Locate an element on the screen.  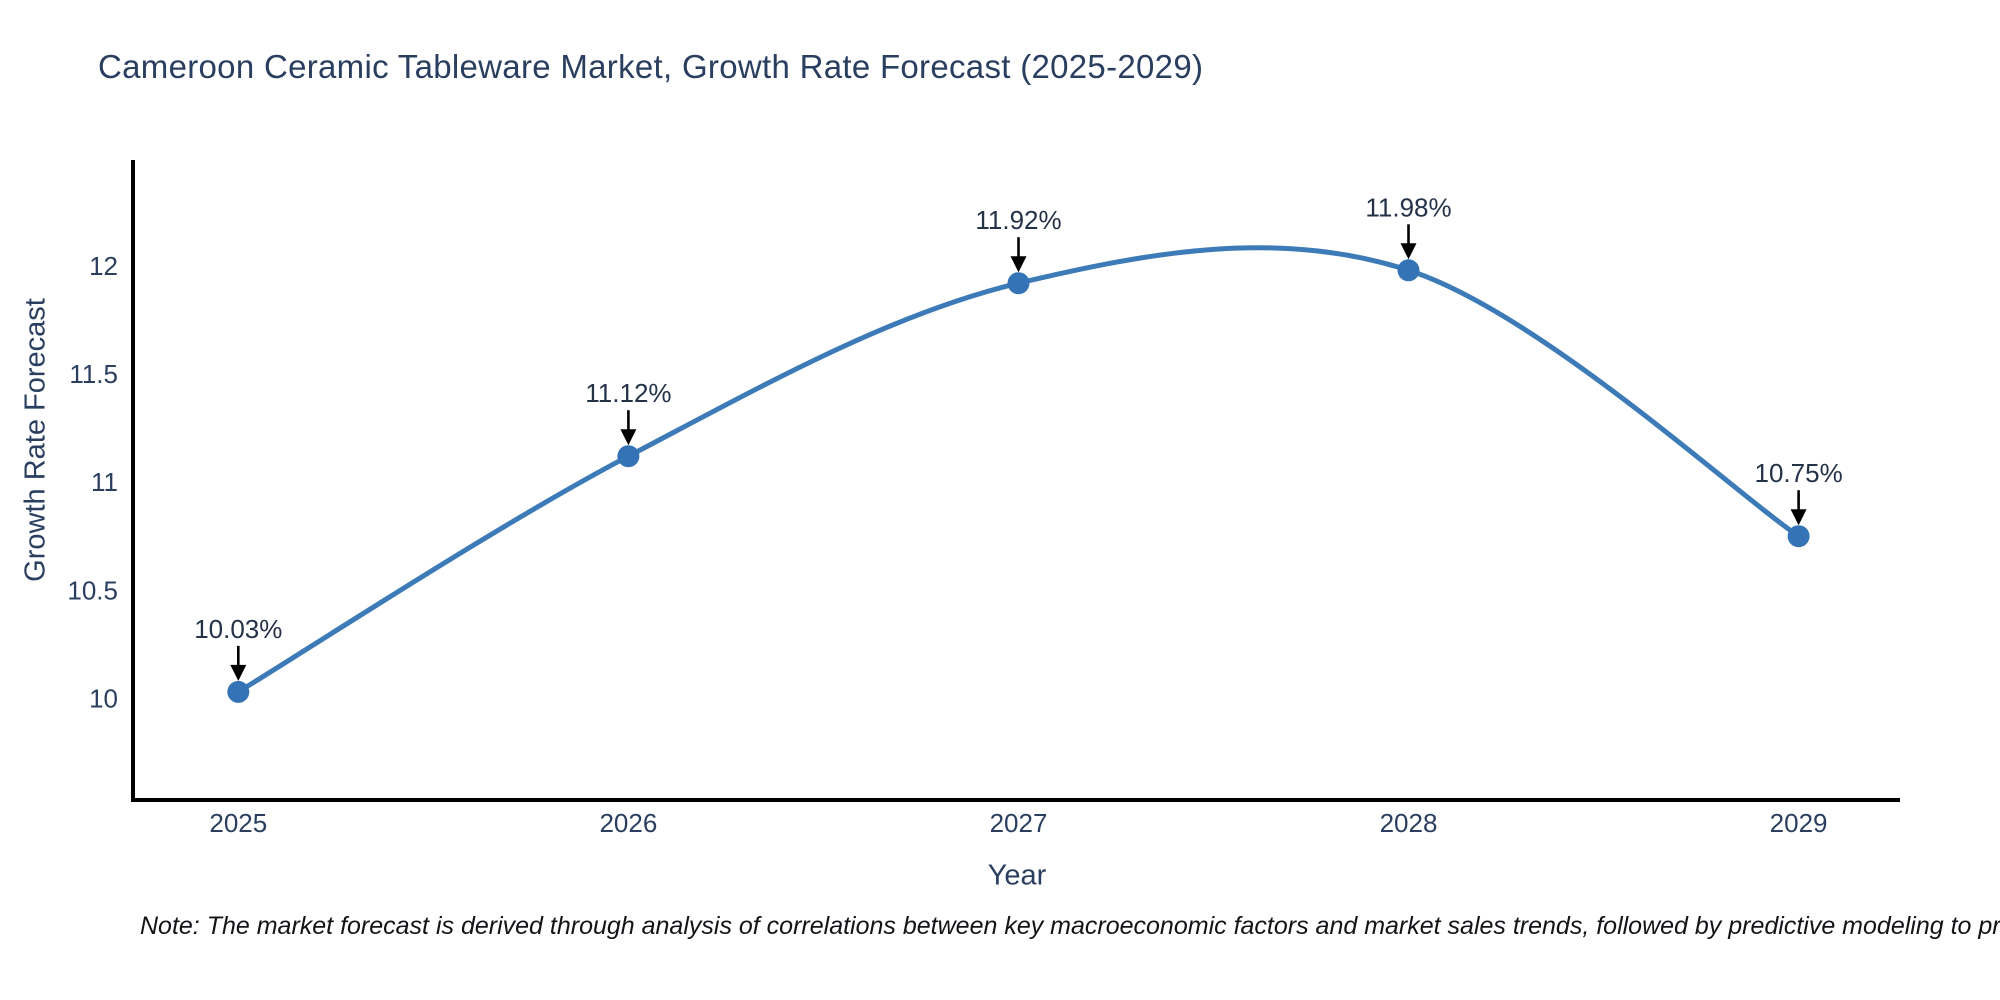
x-tick-label: 2025 is located at coordinates (238, 823).